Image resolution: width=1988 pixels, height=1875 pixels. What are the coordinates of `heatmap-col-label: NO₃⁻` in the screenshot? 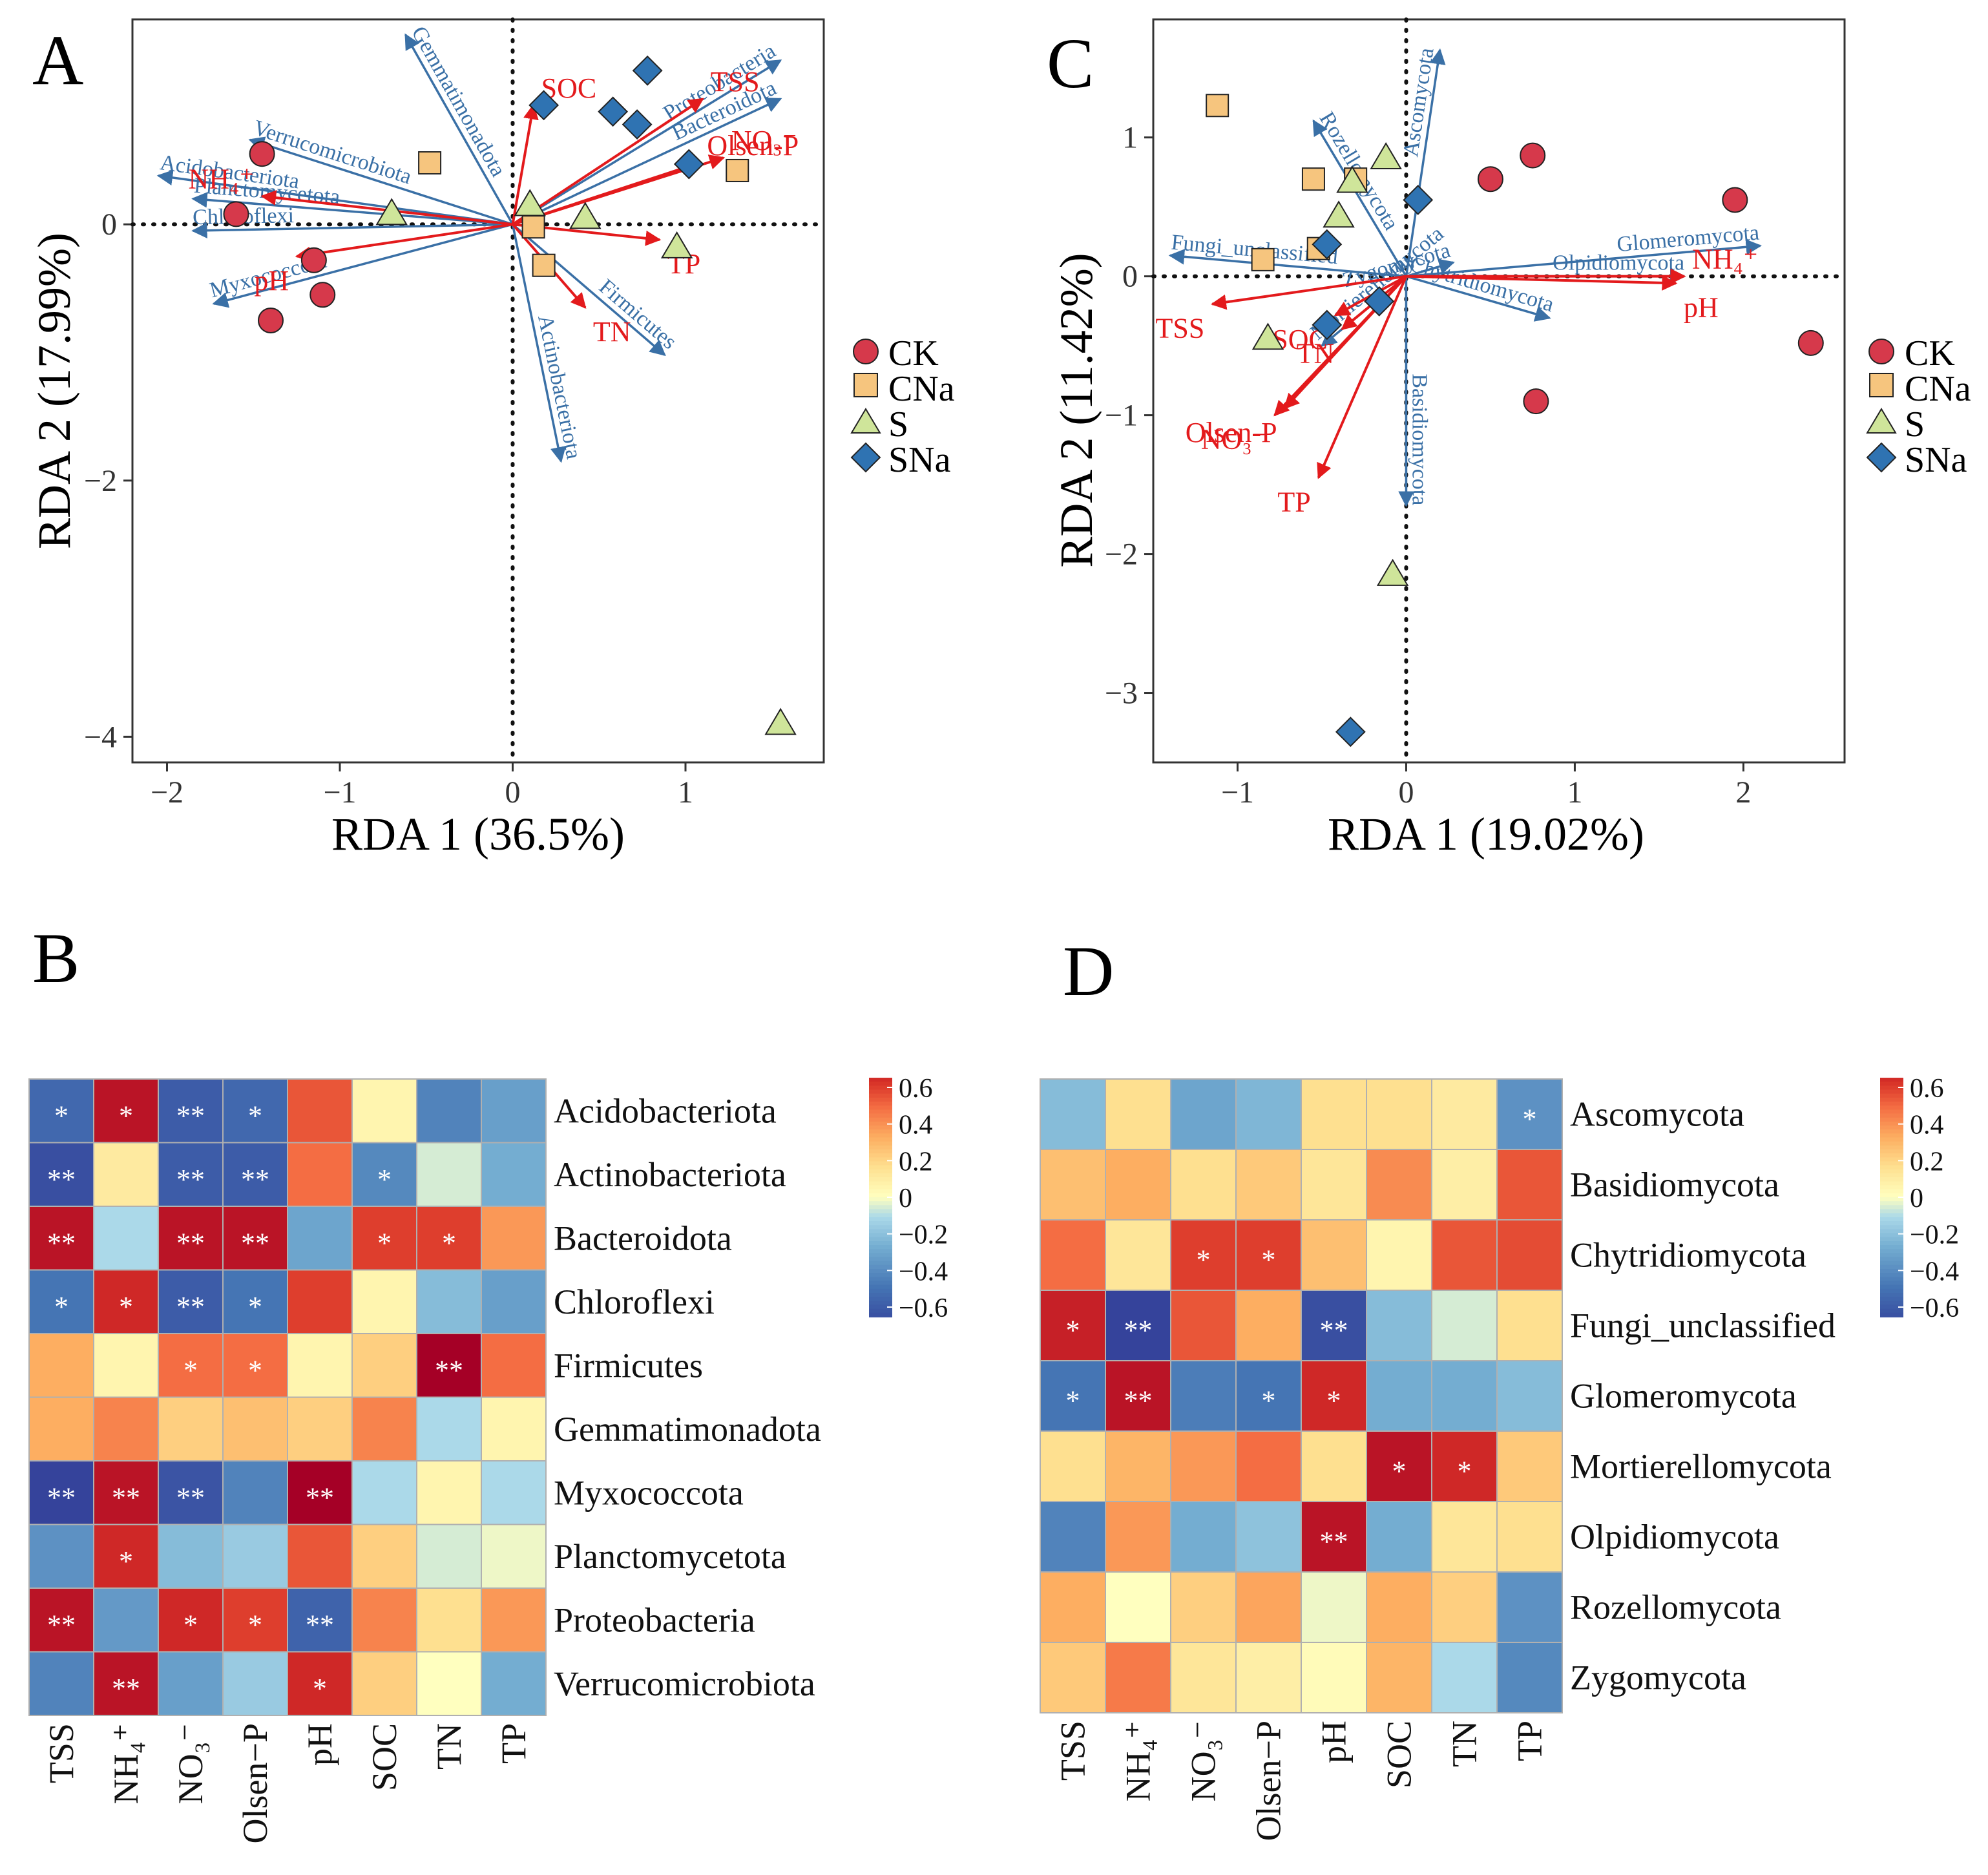 It's located at (1203, 1761).